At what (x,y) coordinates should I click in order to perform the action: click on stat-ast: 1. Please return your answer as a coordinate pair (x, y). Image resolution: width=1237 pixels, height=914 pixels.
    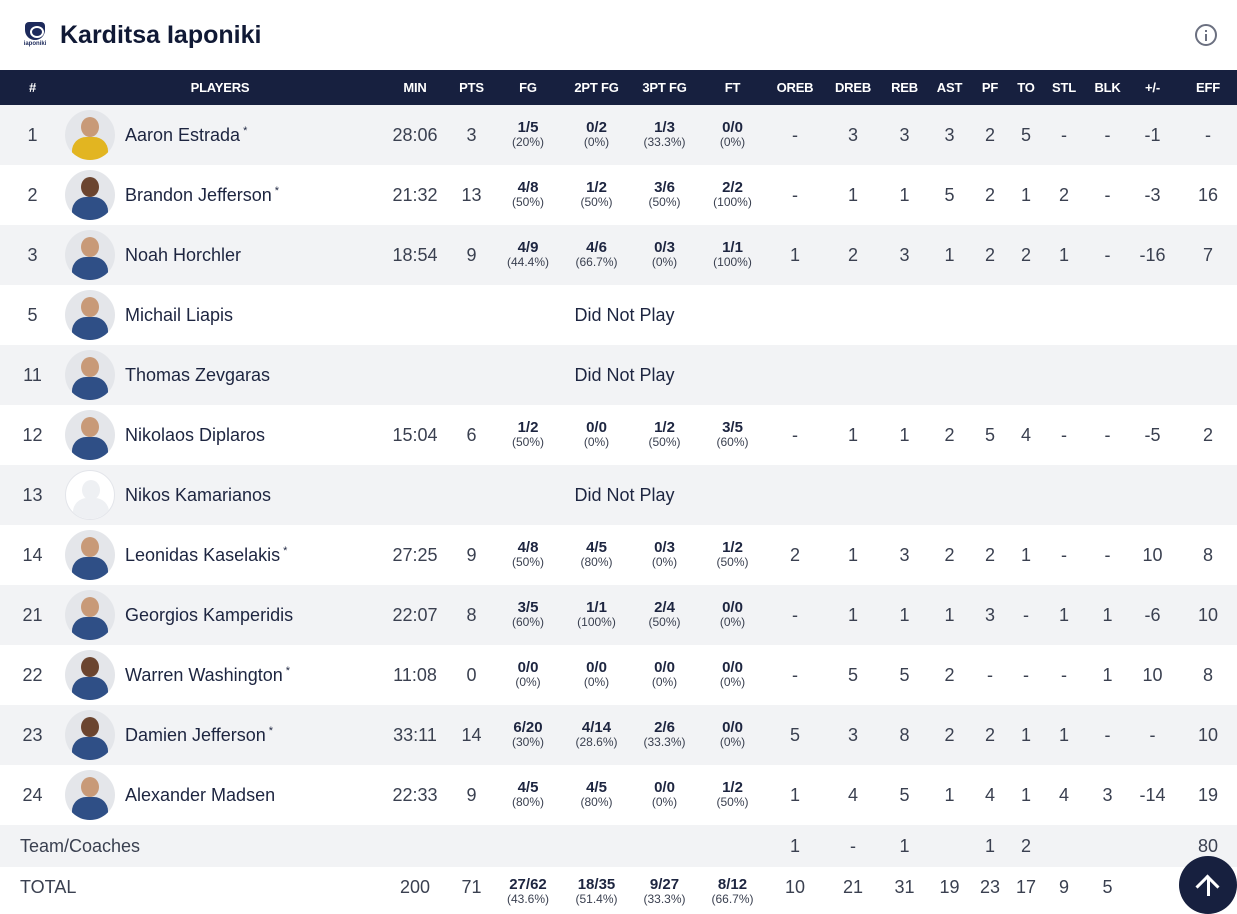
    Looking at the image, I should click on (949, 614).